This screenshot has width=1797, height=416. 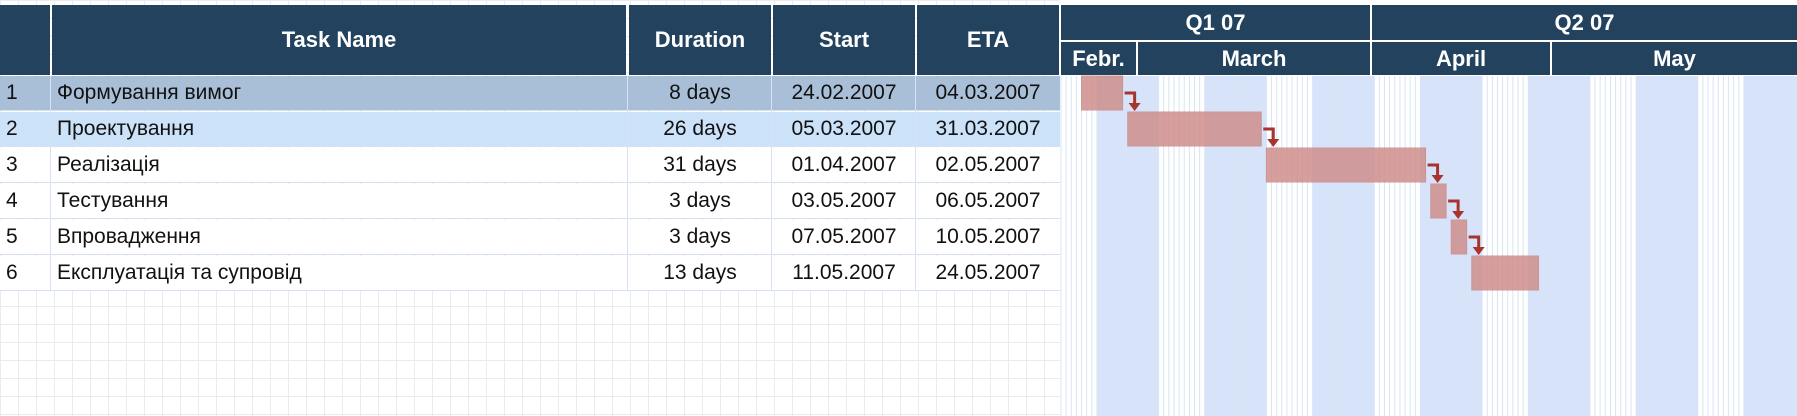 I want to click on month-header-feb: Febr., so click(x=1098, y=58).